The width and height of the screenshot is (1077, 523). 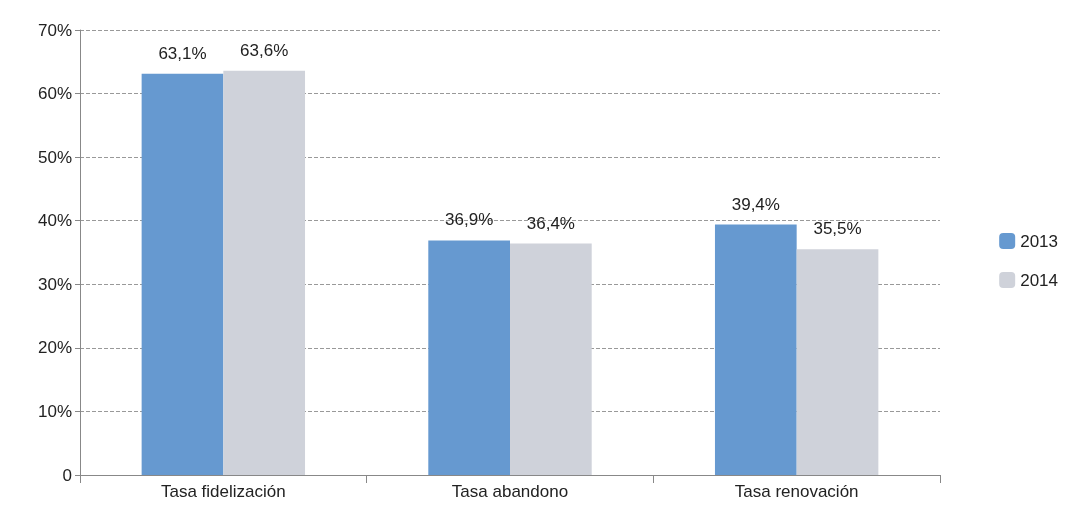 I want to click on data-label: 35,5%, so click(x=837, y=229).